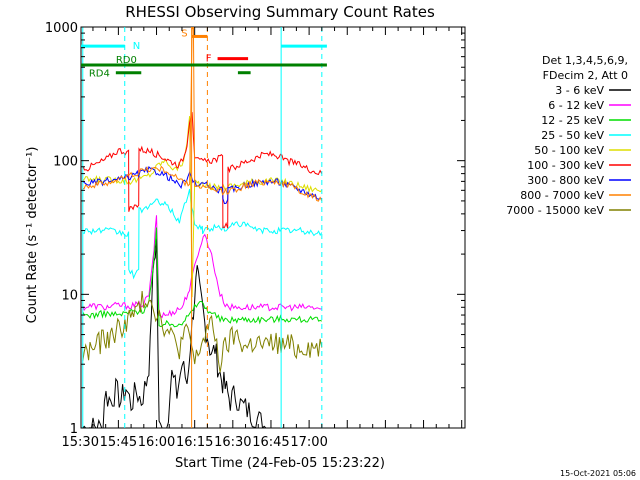 The height and width of the screenshot is (480, 640). I want to click on legend-header: FDecim 2, Att 0, so click(585, 75).